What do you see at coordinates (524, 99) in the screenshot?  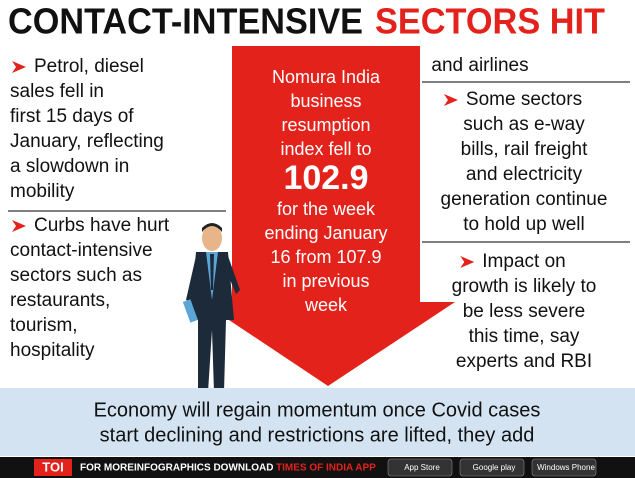 I see `right-text: Some sectors` at bounding box center [524, 99].